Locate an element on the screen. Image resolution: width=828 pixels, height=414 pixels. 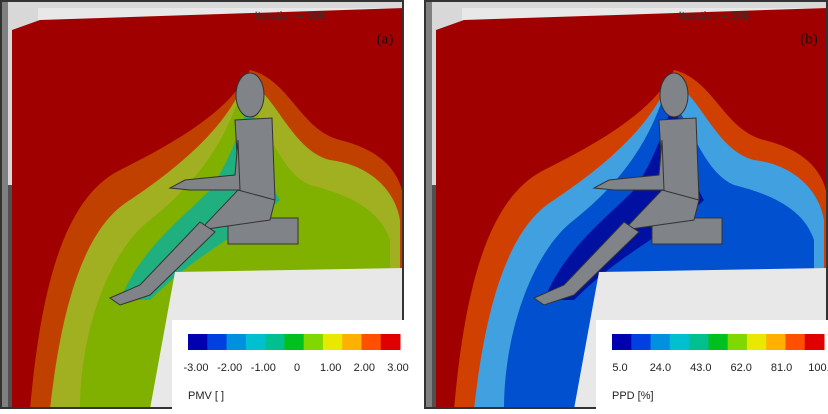
colorbar-tick-label: -1.00 is located at coordinates (263, 368).